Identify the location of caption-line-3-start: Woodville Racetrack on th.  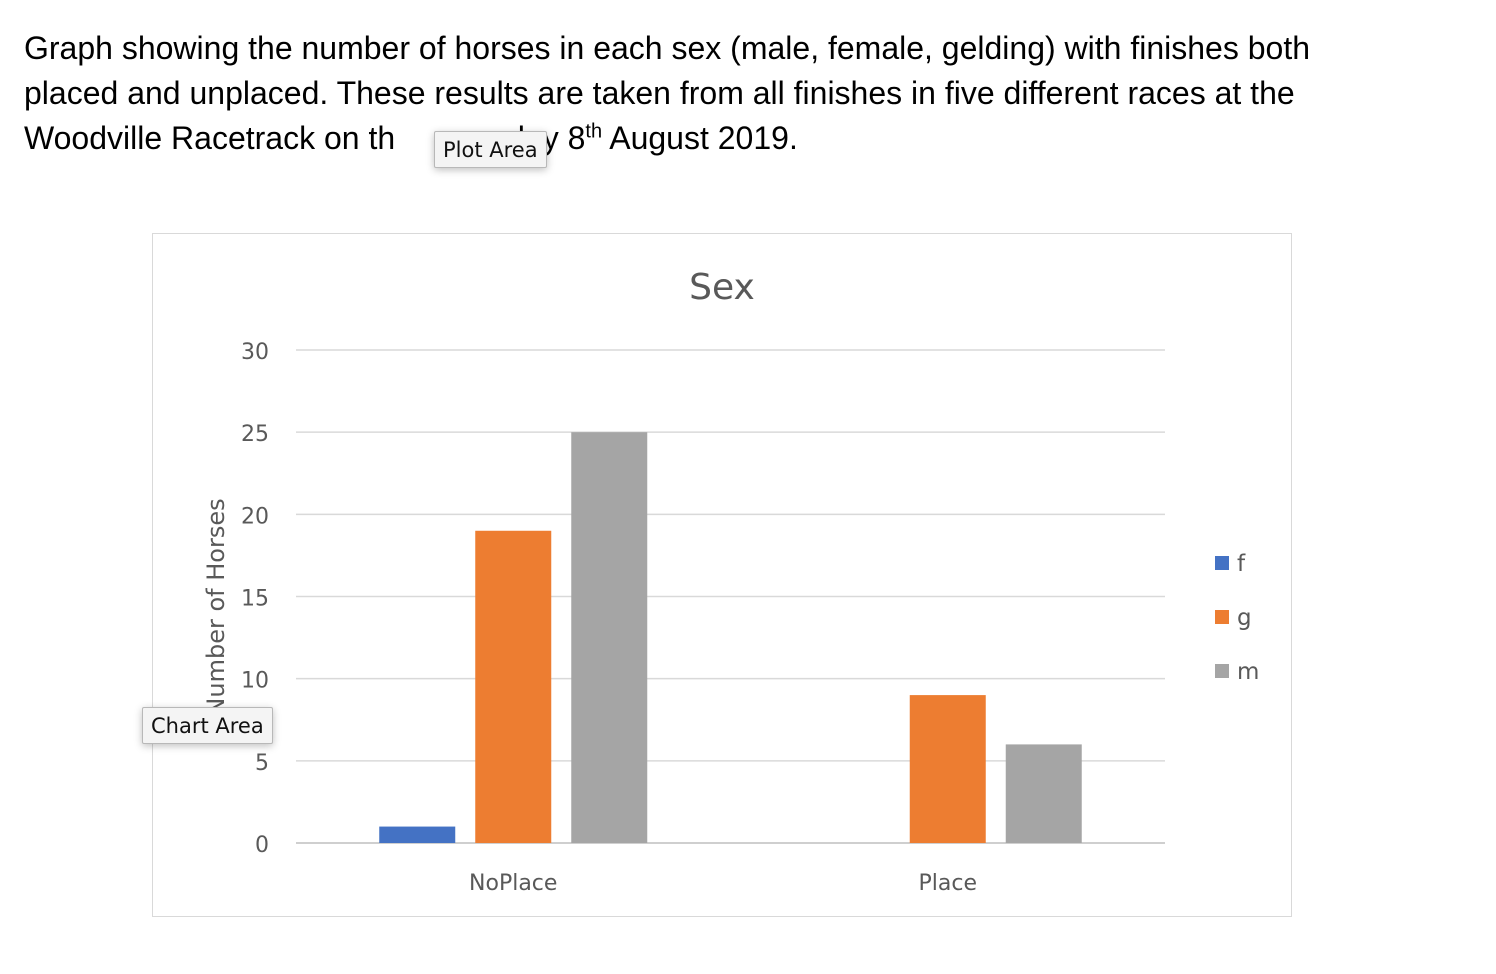
(210, 138).